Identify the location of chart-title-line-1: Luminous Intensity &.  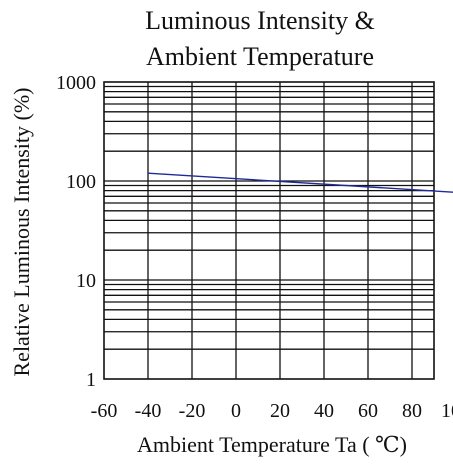
(260, 20).